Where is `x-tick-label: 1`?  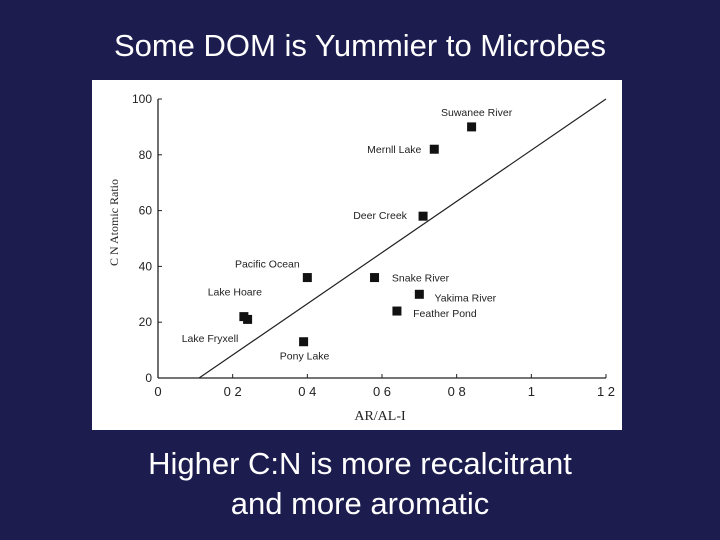 x-tick-label: 1 is located at coordinates (531, 391).